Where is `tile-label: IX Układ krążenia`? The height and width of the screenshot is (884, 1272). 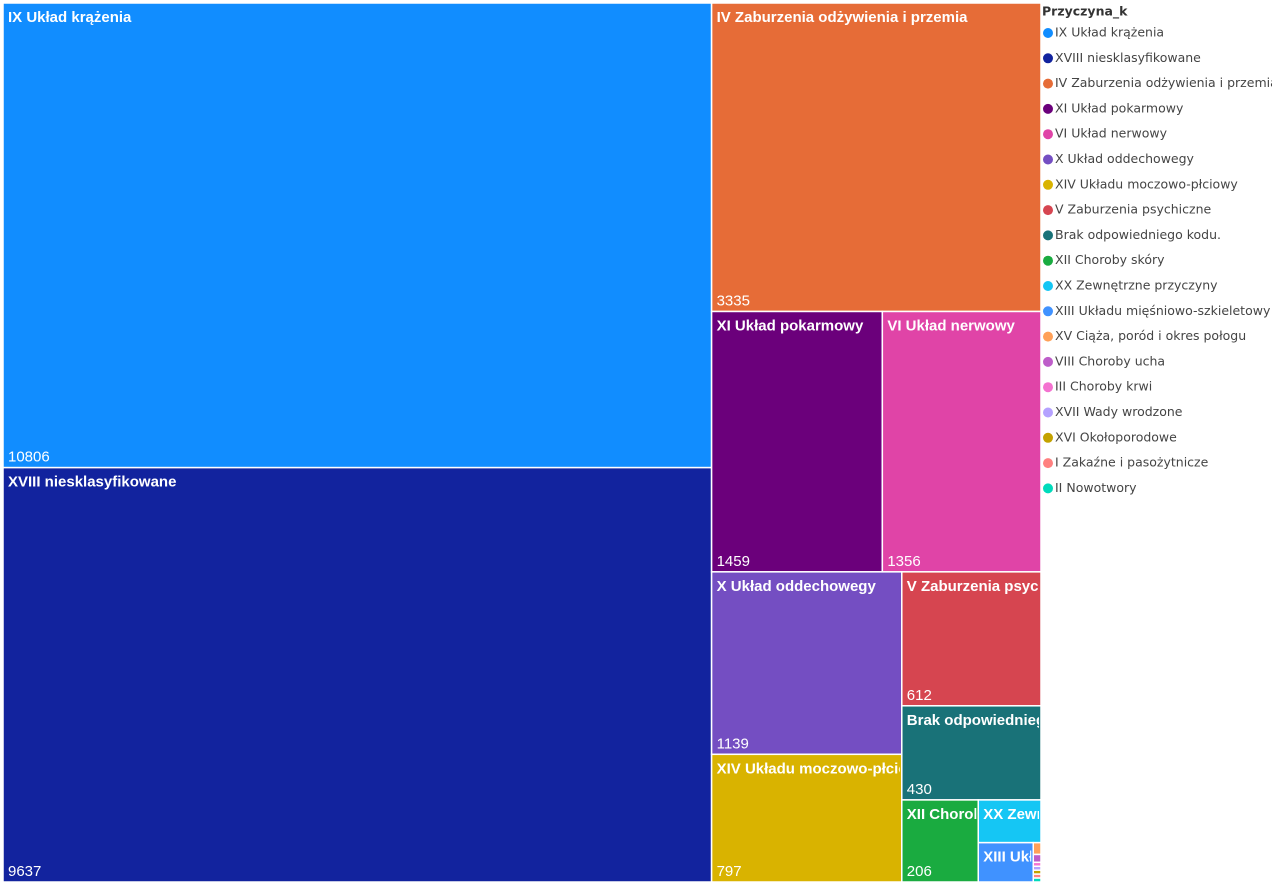 tile-label: IX Układ krążenia is located at coordinates (70, 17).